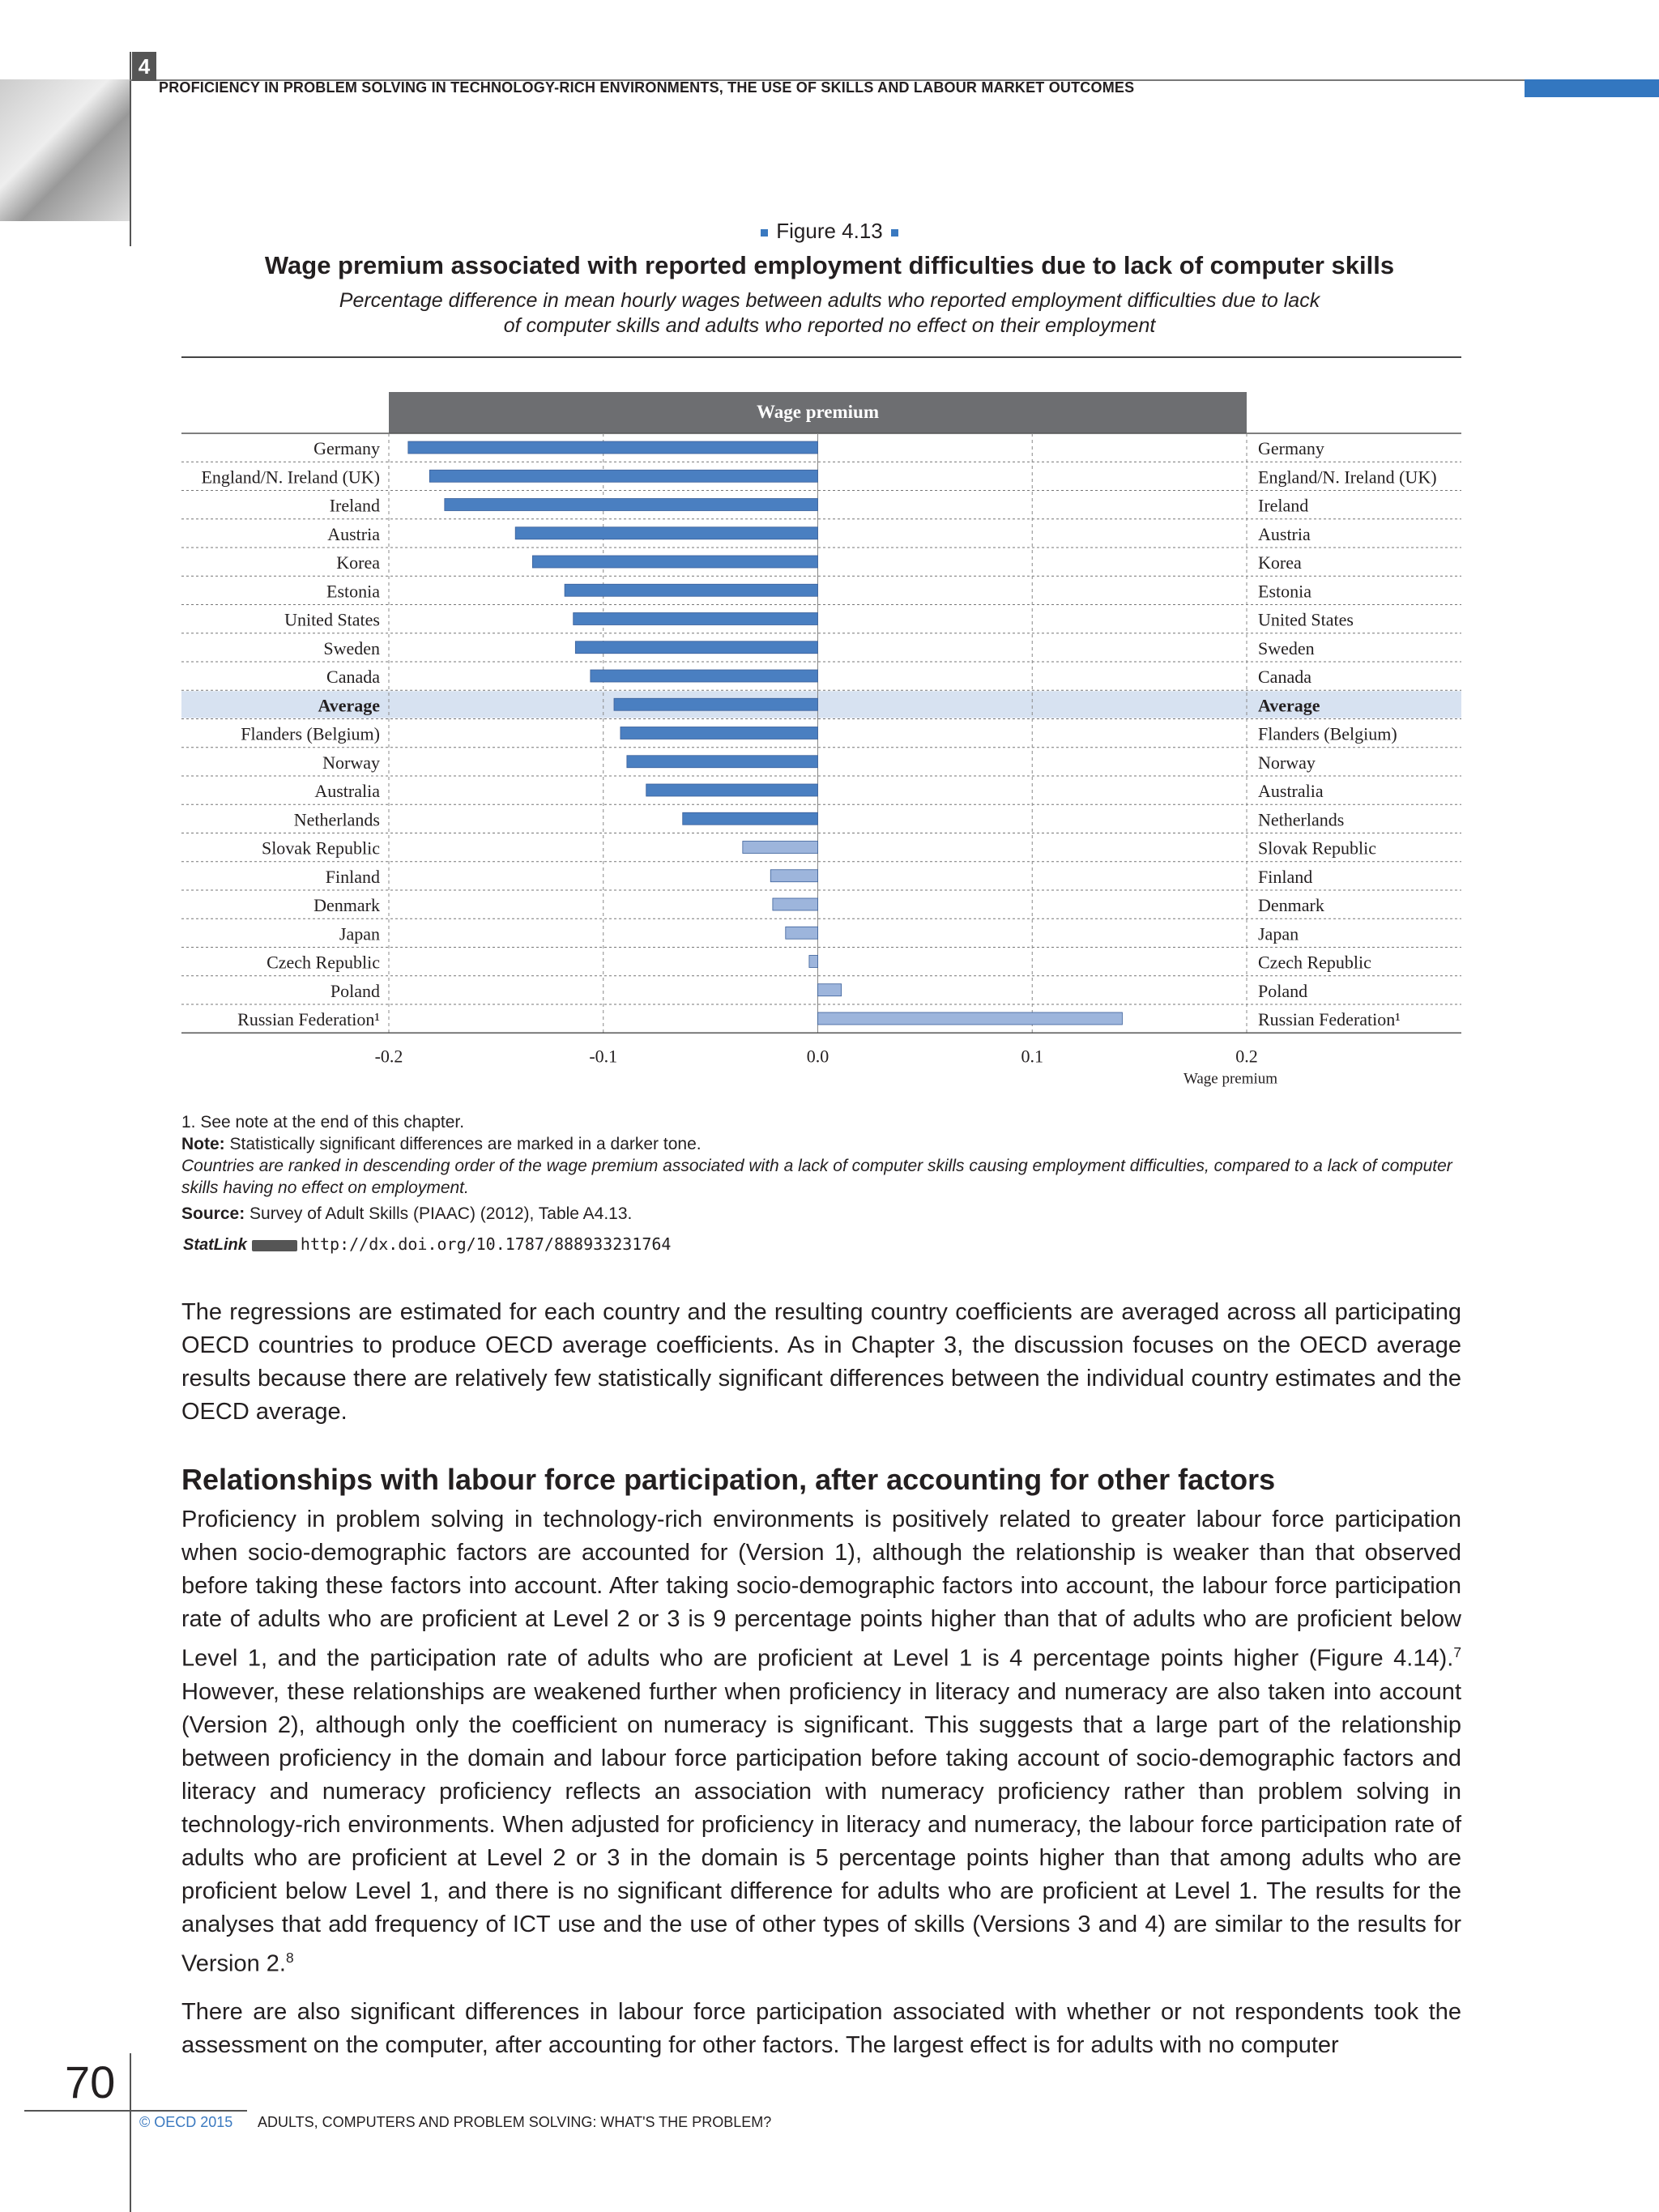 The image size is (1659, 2212). I want to click on chart-header-title: Wage premium, so click(818, 412).